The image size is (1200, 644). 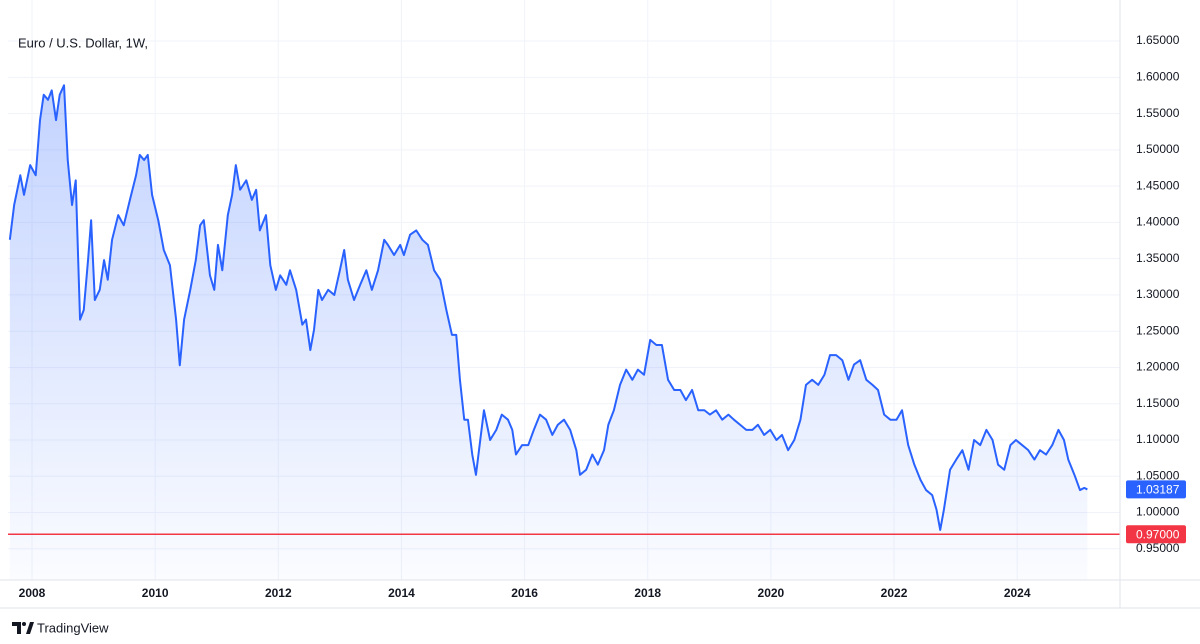 What do you see at coordinates (278, 593) in the screenshot?
I see `x-tick-label: 2012` at bounding box center [278, 593].